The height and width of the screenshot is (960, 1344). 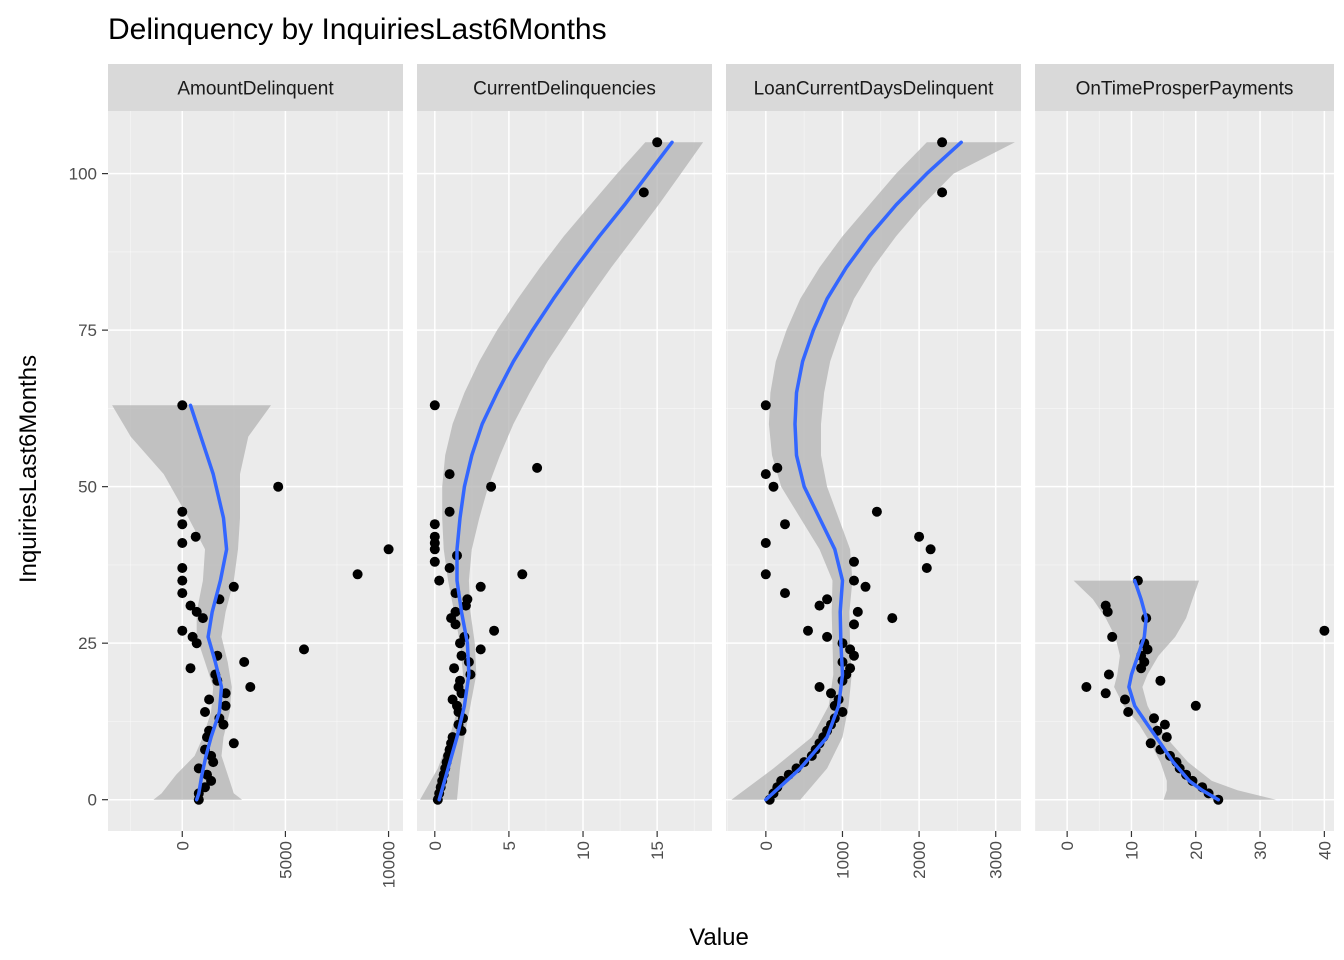 I want to click on y-axis: 0 25 50 75 100, so click(x=88, y=487).